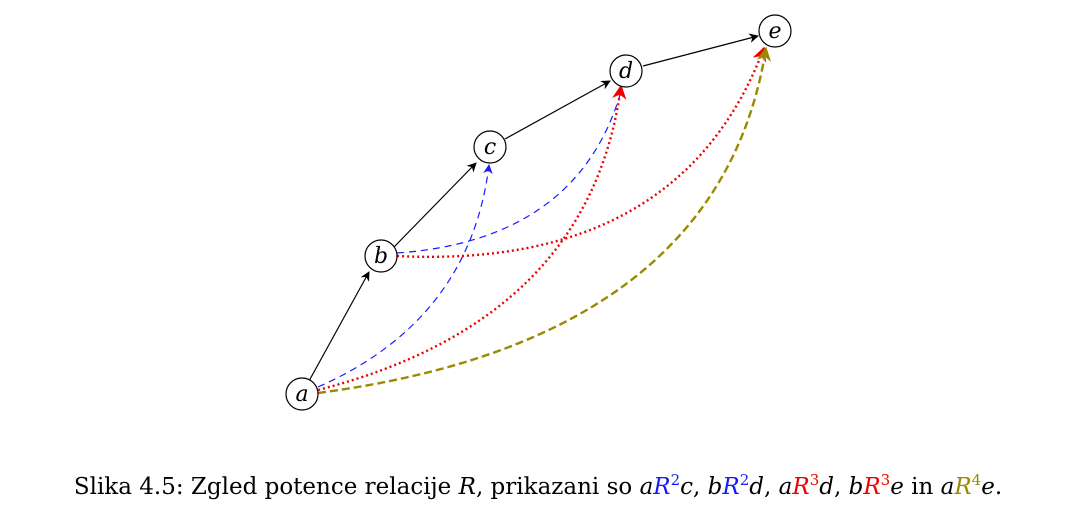 This screenshot has height=522, width=1076. Describe the element at coordinates (700, 487) in the screenshot. I see `term-1-sep: ,` at that location.